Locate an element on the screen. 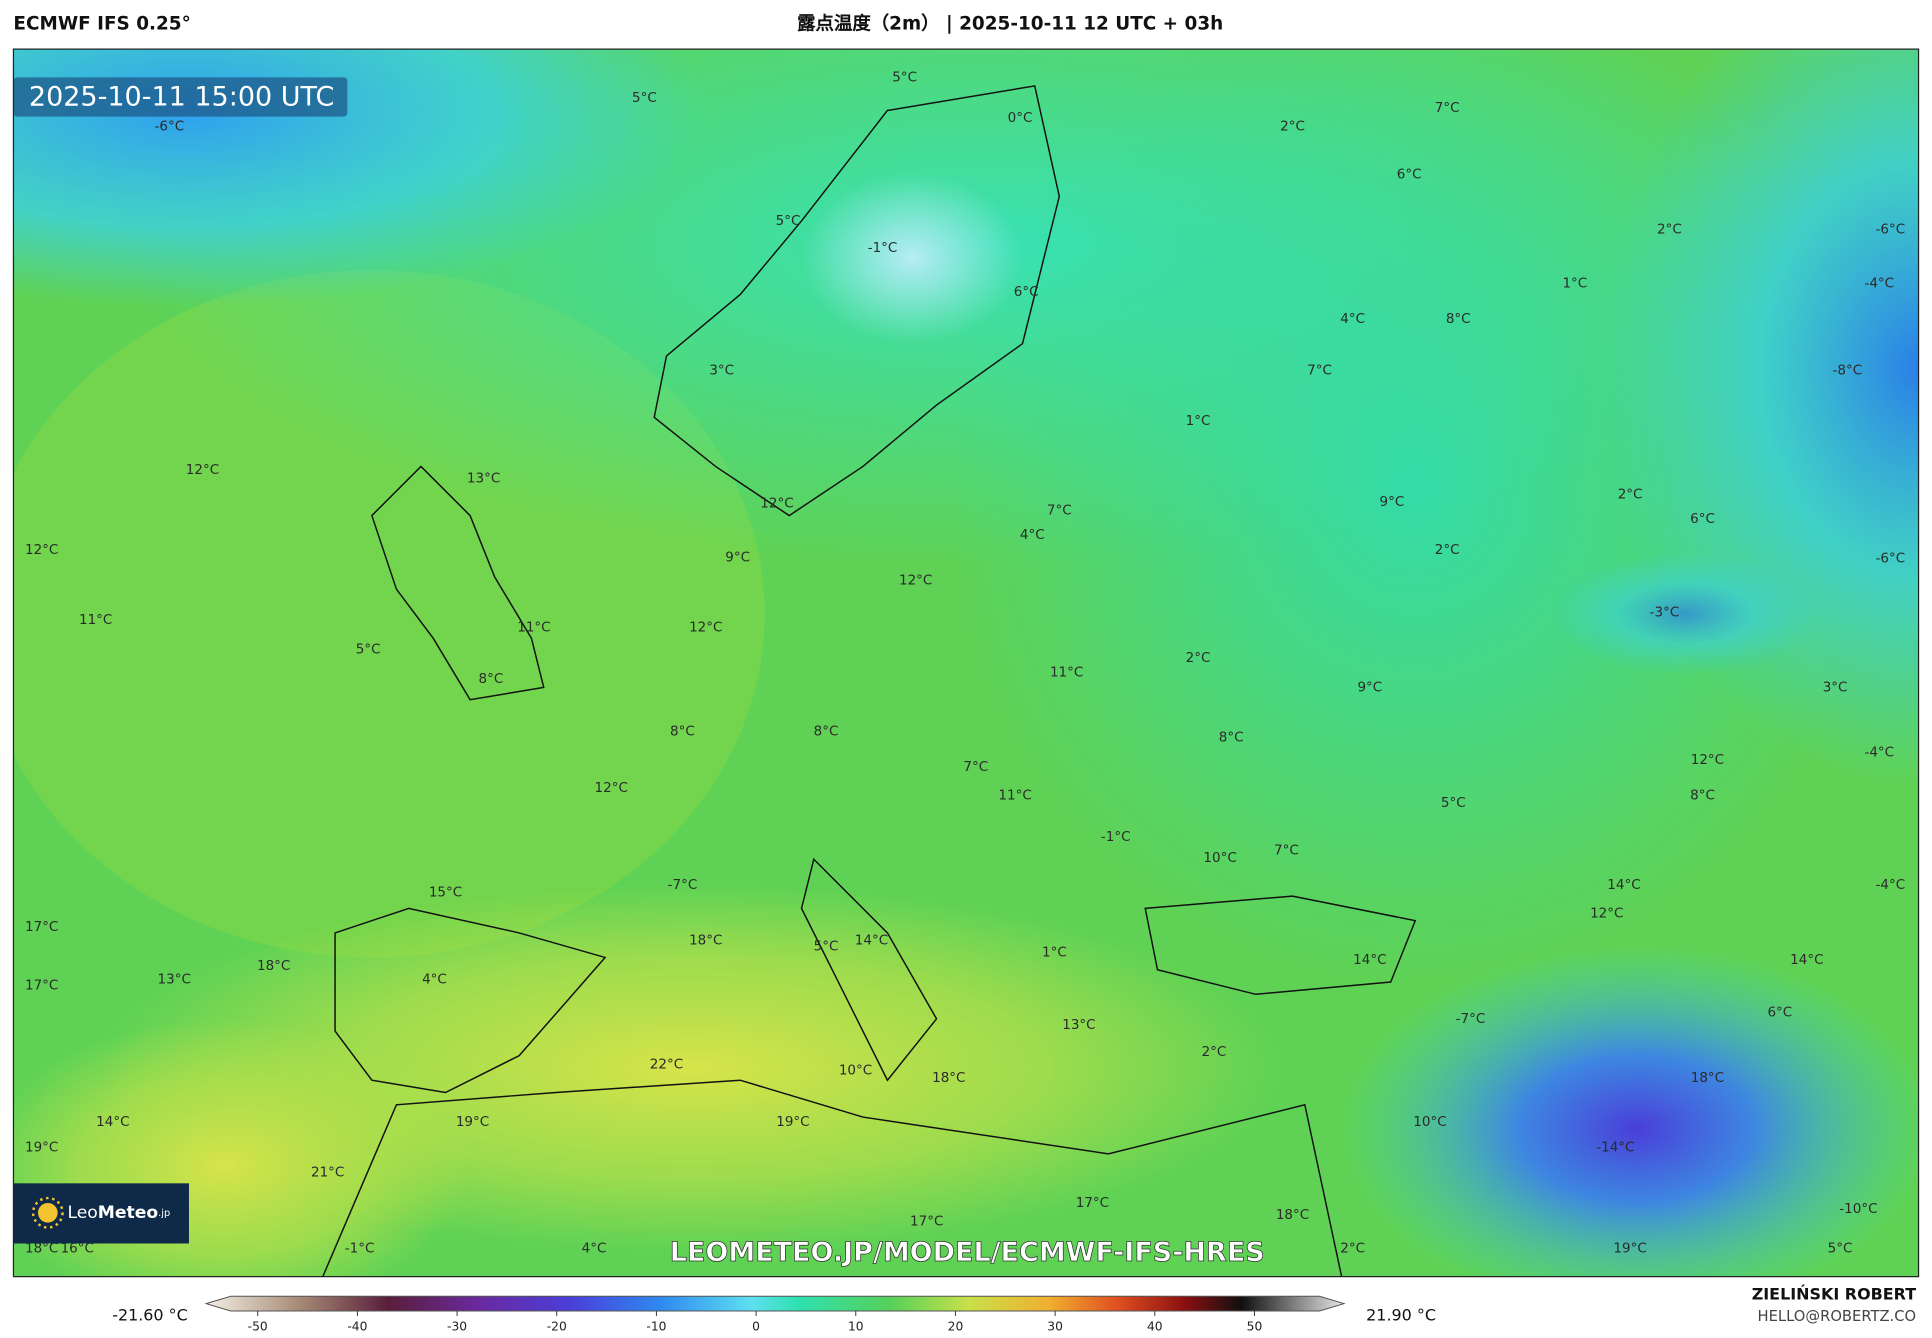 The width and height of the screenshot is (1932, 1338). dewpoint-label: 22°C is located at coordinates (666, 1064).